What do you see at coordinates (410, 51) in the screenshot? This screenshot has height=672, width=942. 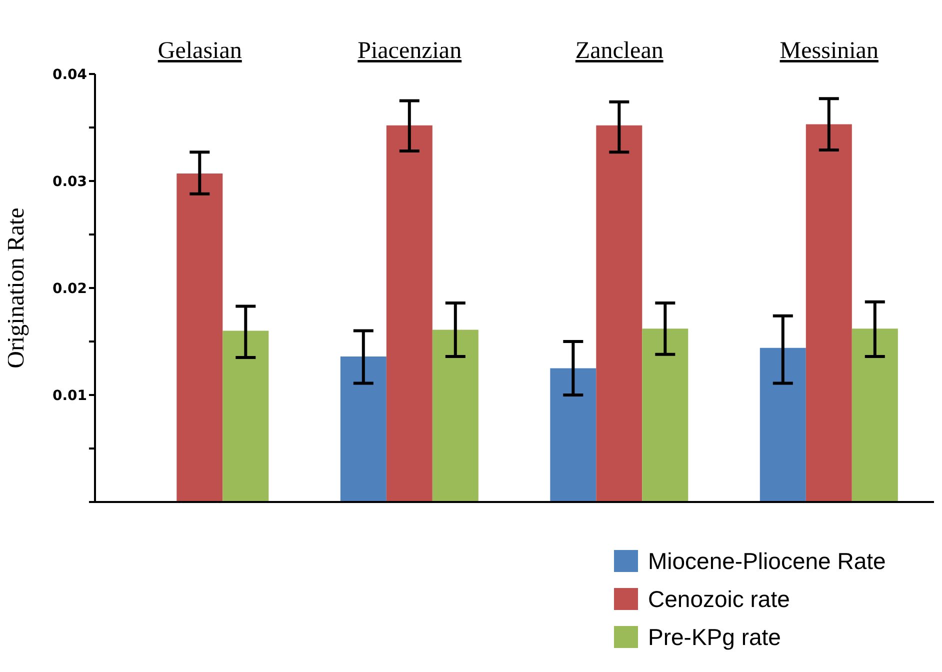 I see `x-tick-label: Piacenzian` at bounding box center [410, 51].